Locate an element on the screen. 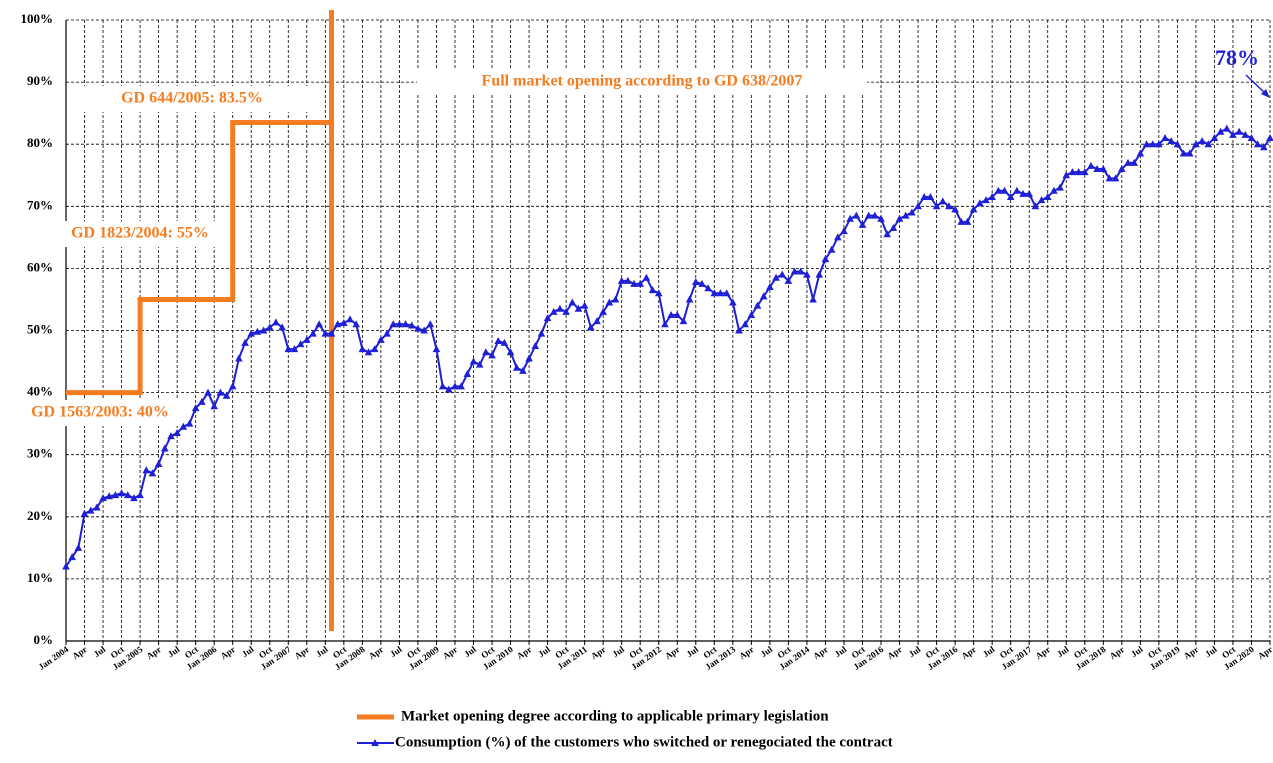  y-tick-label: 40% is located at coordinates (40, 391).